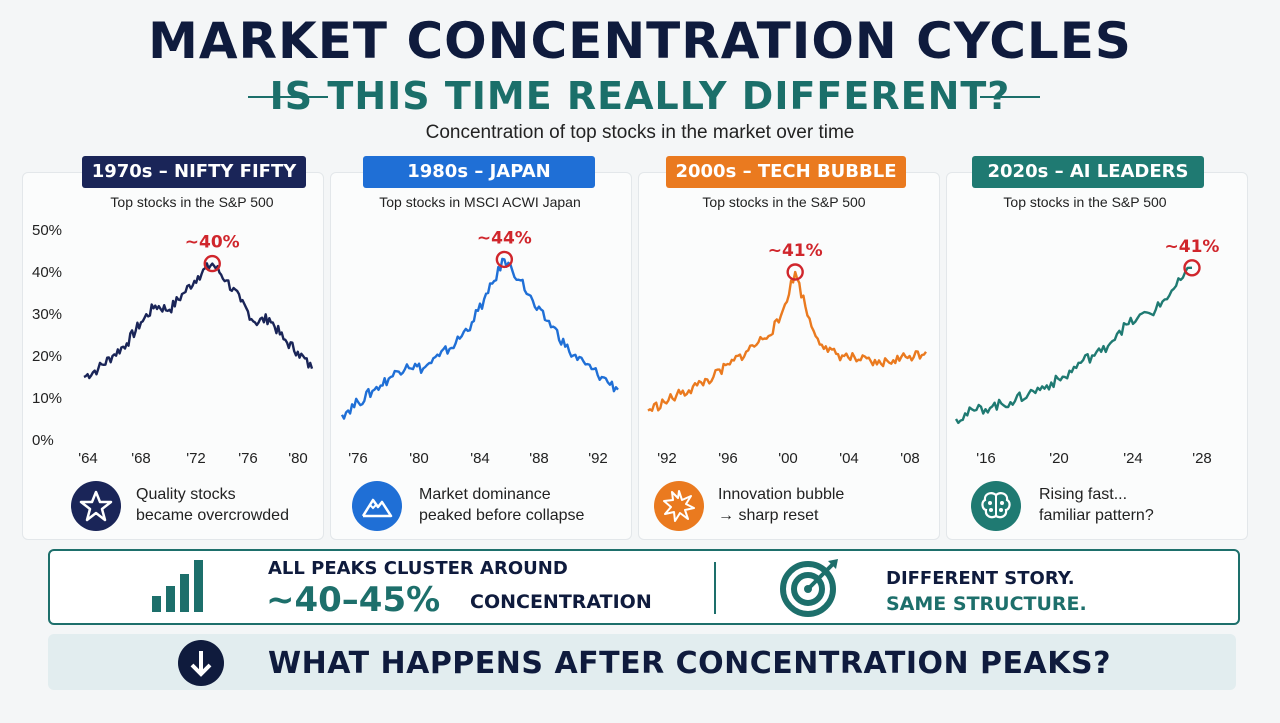 The height and width of the screenshot is (723, 1280). What do you see at coordinates (47, 272) in the screenshot?
I see `y-tick-label: 40%` at bounding box center [47, 272].